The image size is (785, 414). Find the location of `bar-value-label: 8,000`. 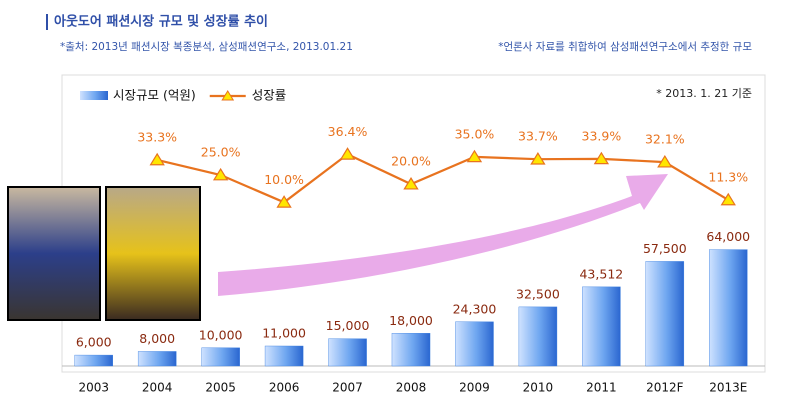

bar-value-label: 8,000 is located at coordinates (157, 338).